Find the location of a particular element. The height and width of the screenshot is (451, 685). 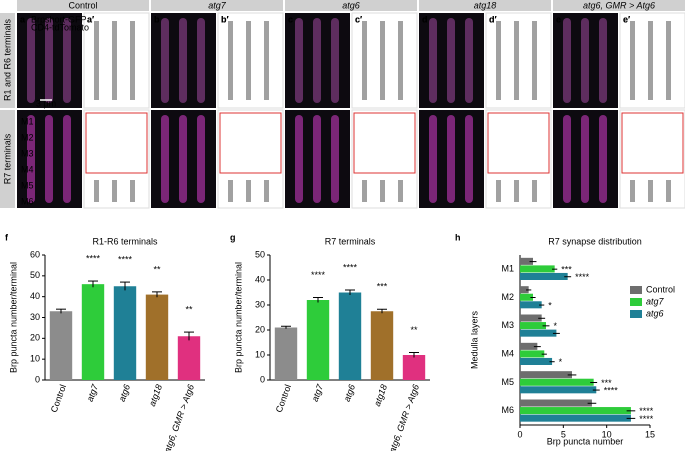

chart-title: R1-R6 terminals is located at coordinates (125, 241).